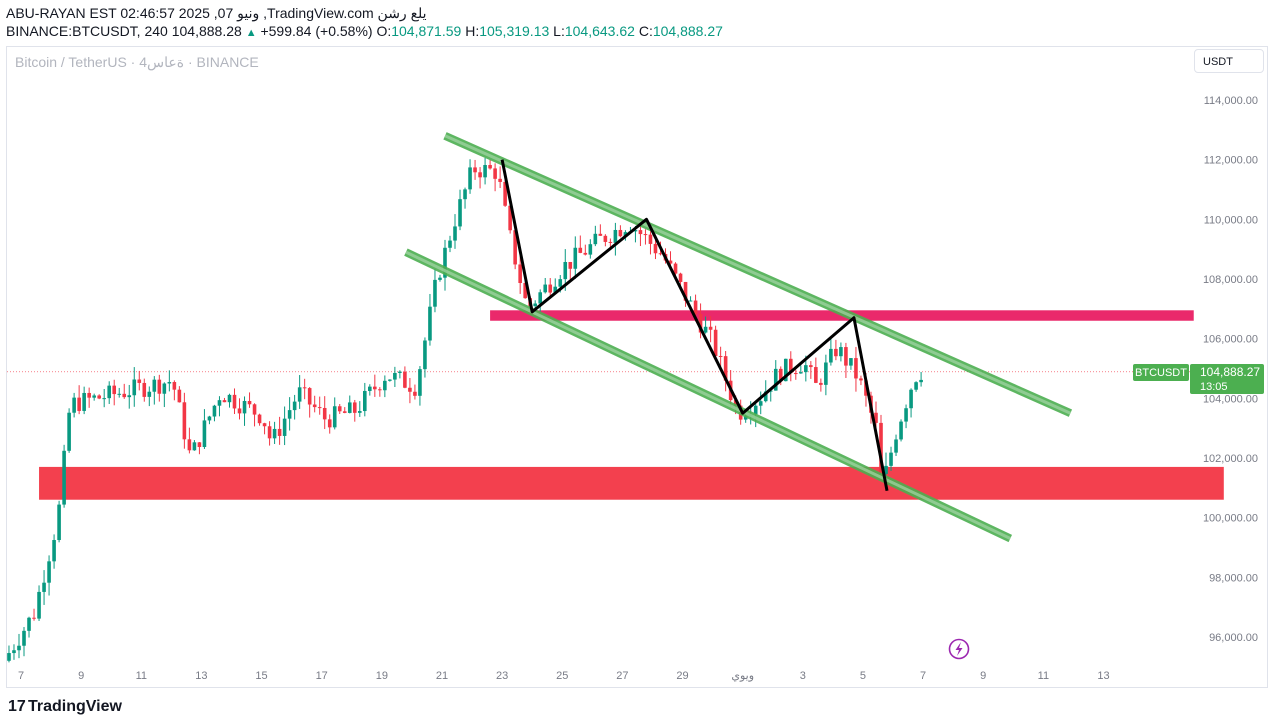 This screenshot has height=726, width=1275. What do you see at coordinates (65, 706) in the screenshot?
I see `tradingview-logo: 17 TradingView` at bounding box center [65, 706].